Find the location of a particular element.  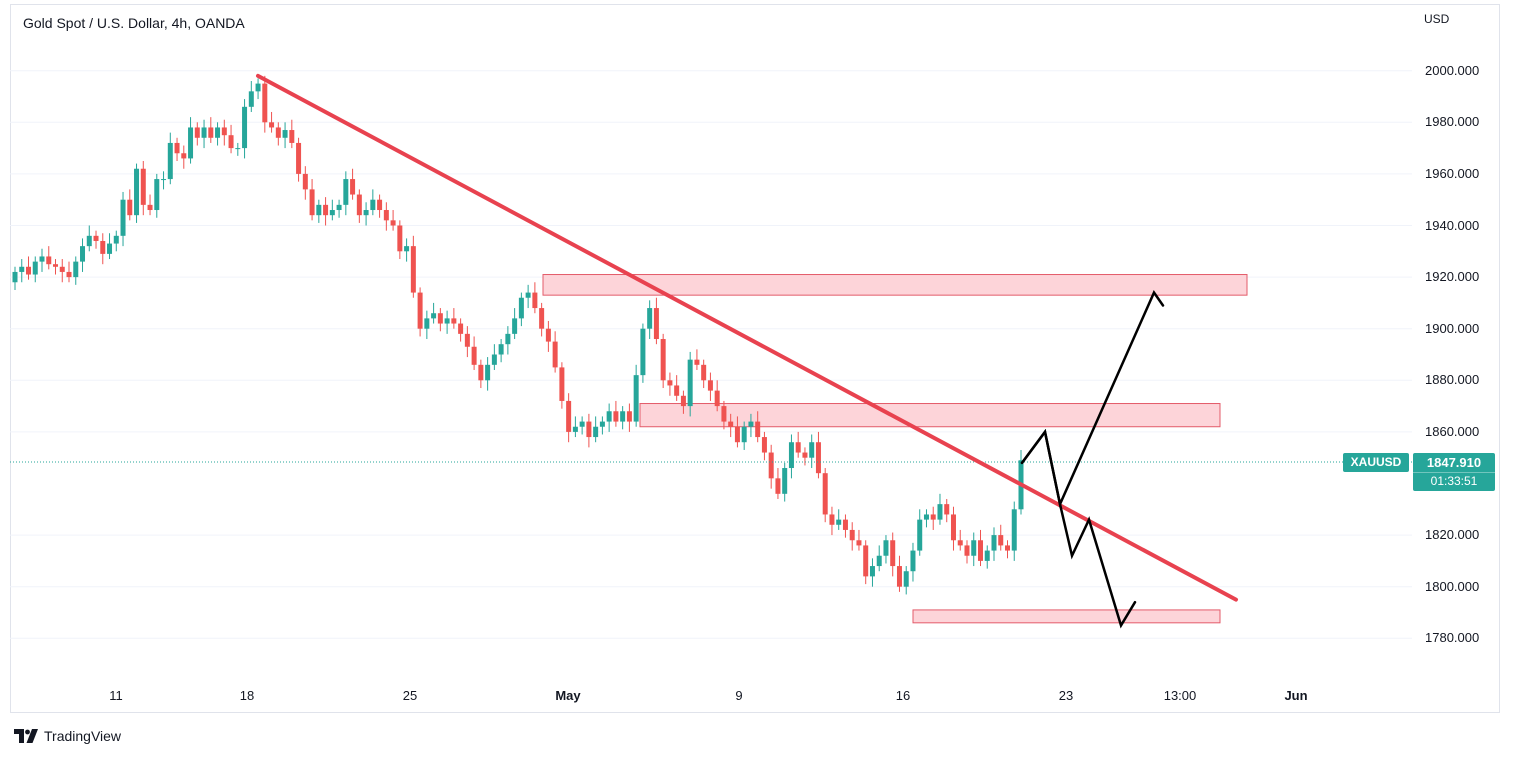

time-tick-label: 9 is located at coordinates (739, 695).